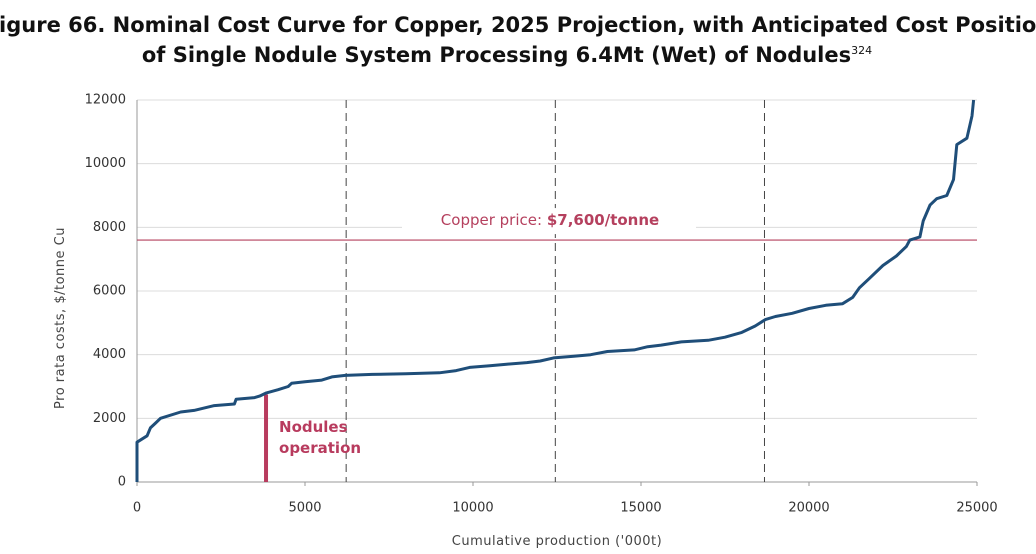  I want to click on y-tick-label: 4000, so click(109, 354).